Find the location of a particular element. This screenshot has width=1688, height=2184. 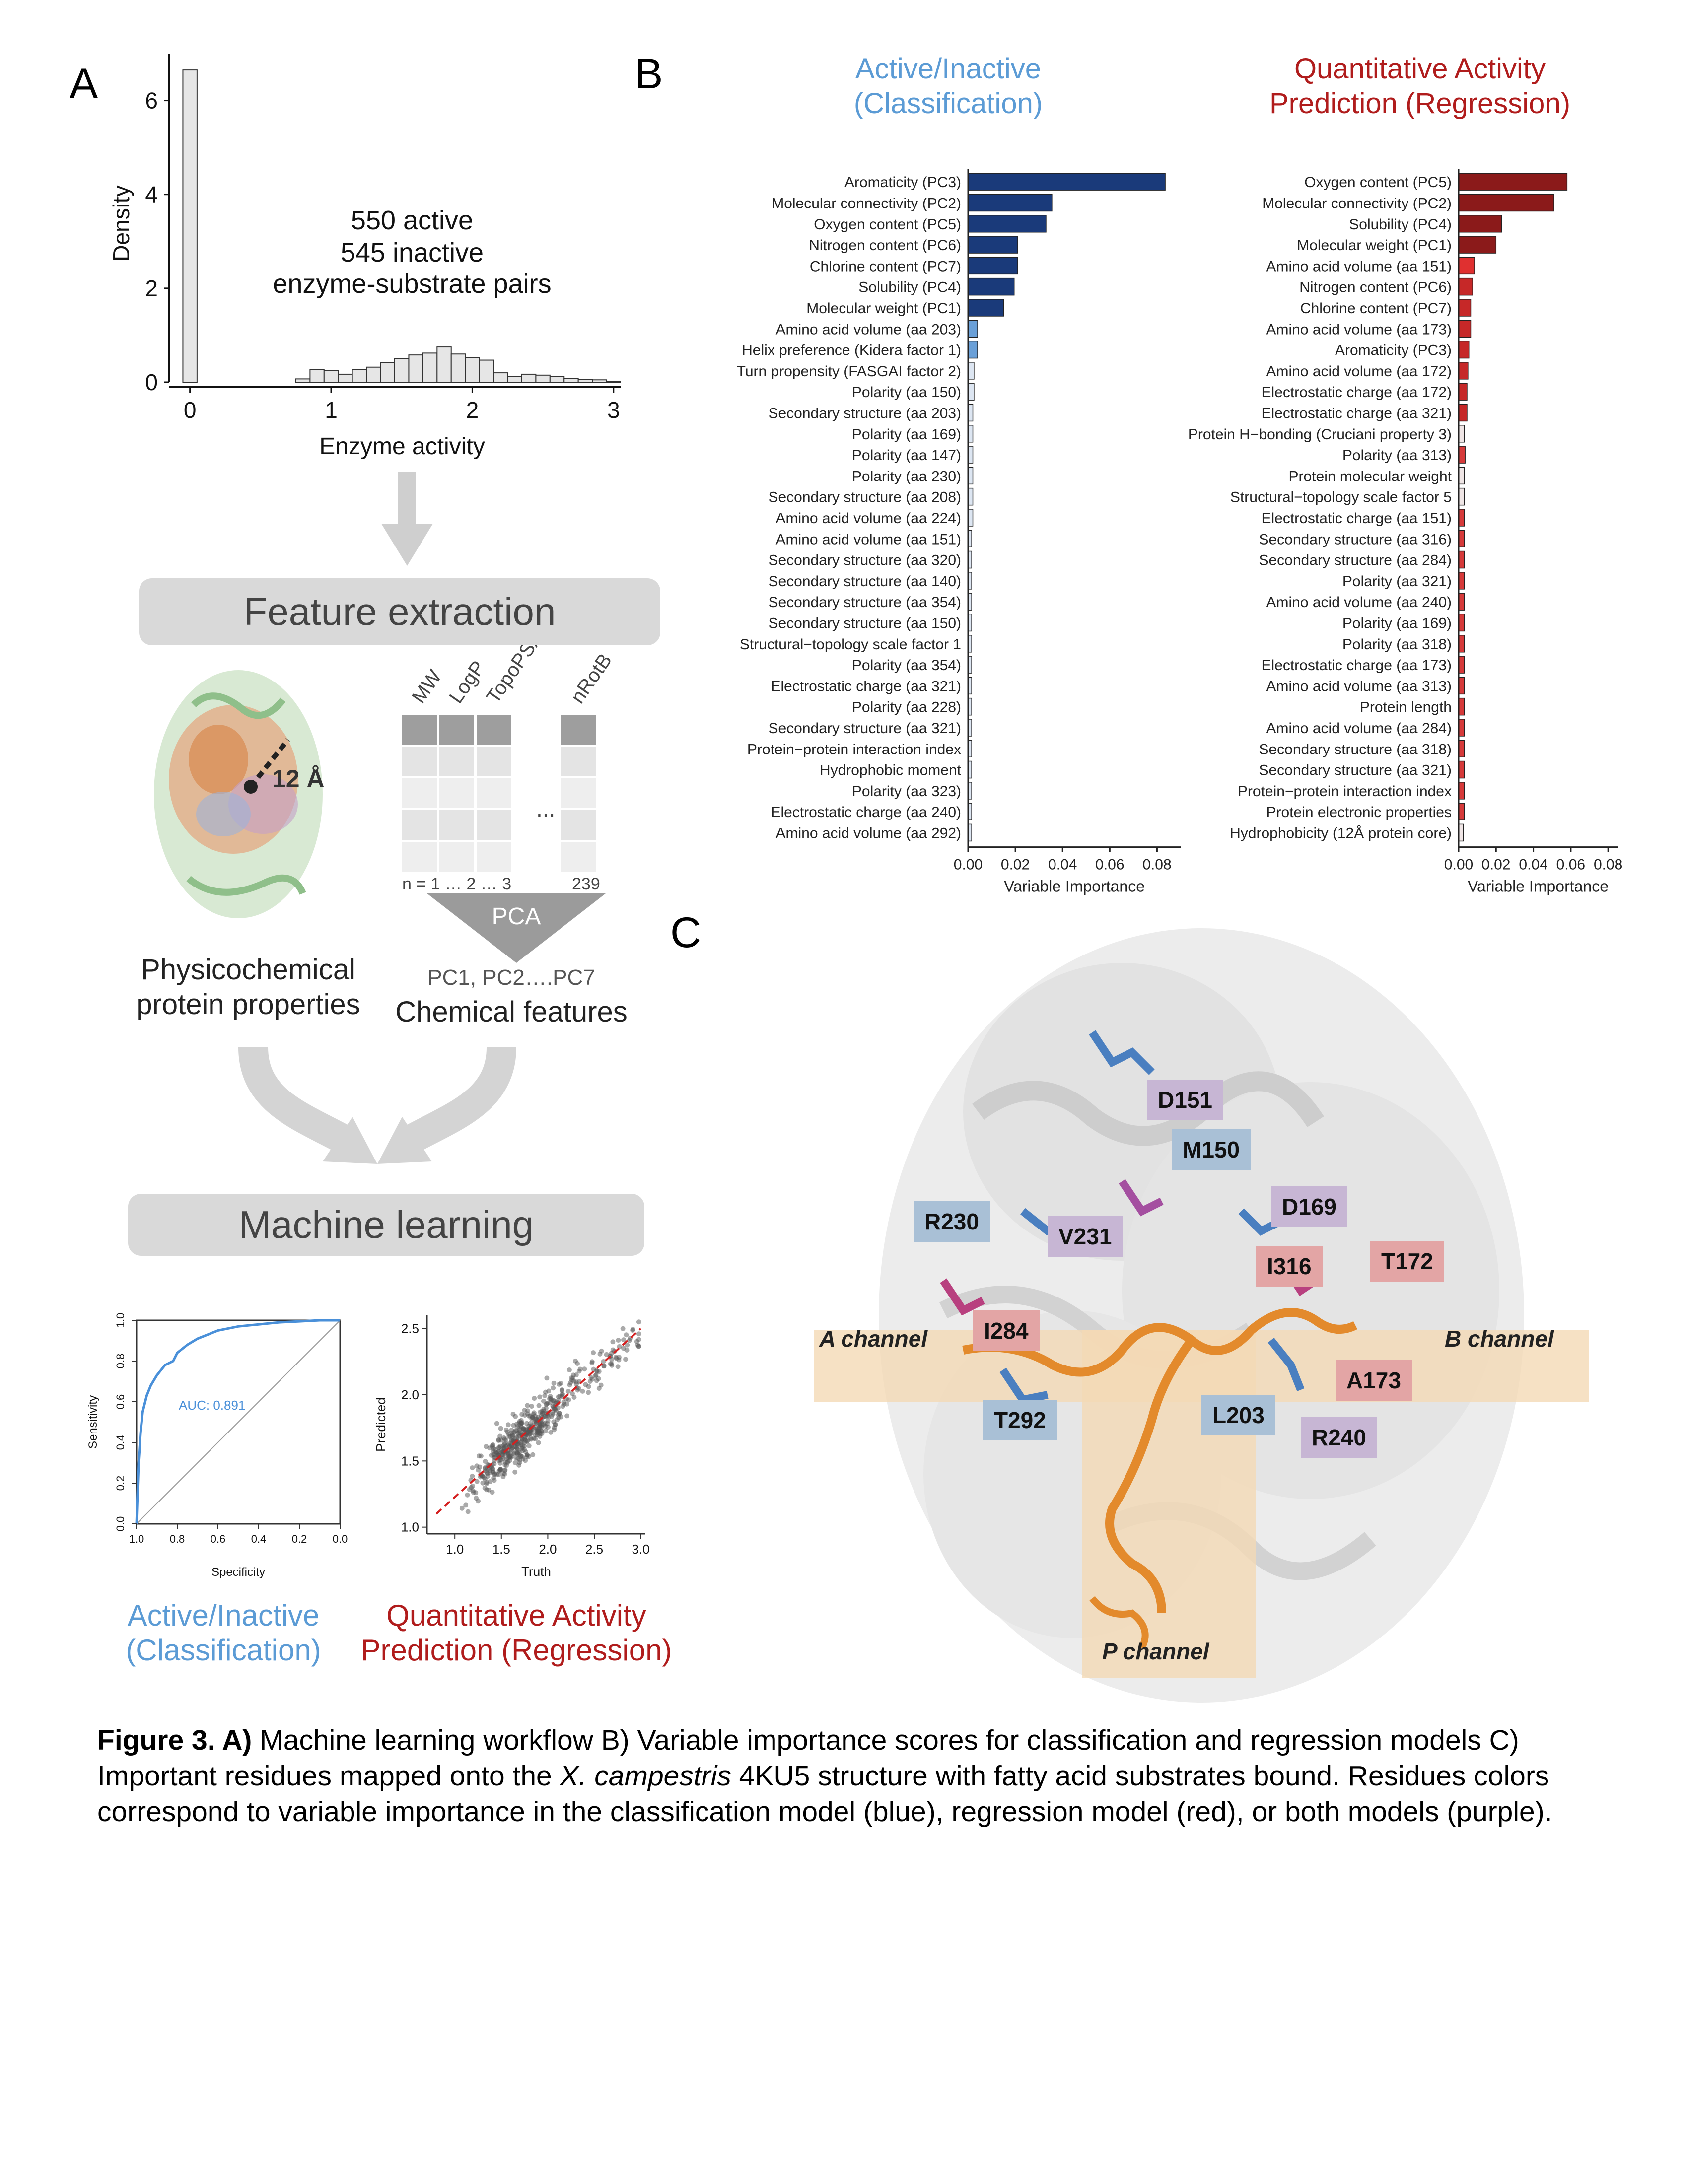

pca-funnel: PCA is located at coordinates (516, 928).